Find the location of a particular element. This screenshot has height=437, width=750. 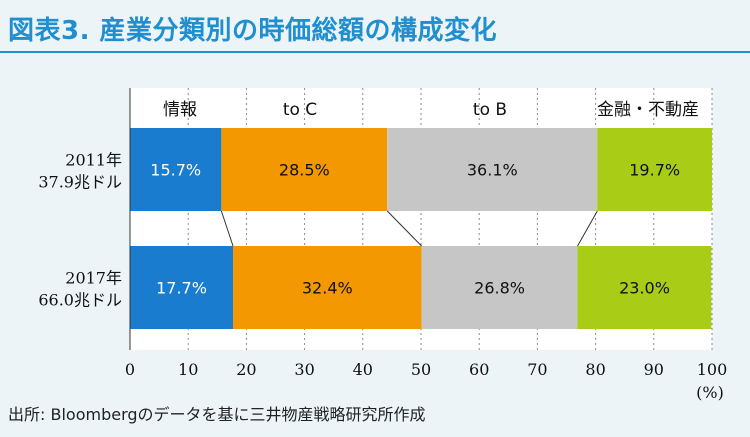

x-tick-label: 70 is located at coordinates (537, 369).